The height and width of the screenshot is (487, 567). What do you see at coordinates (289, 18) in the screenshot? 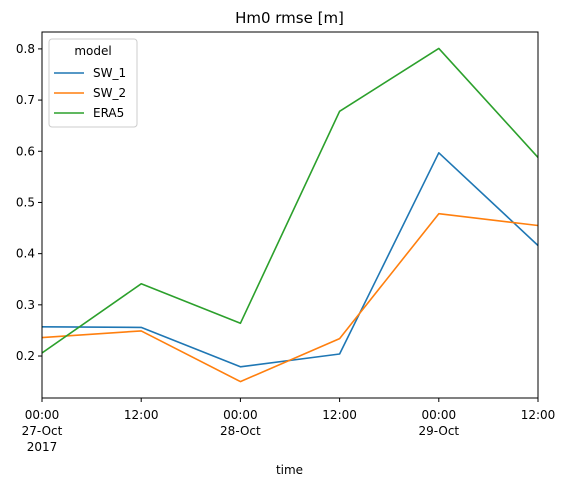
I see `chart-title: Hm0 rmse [m]` at bounding box center [289, 18].